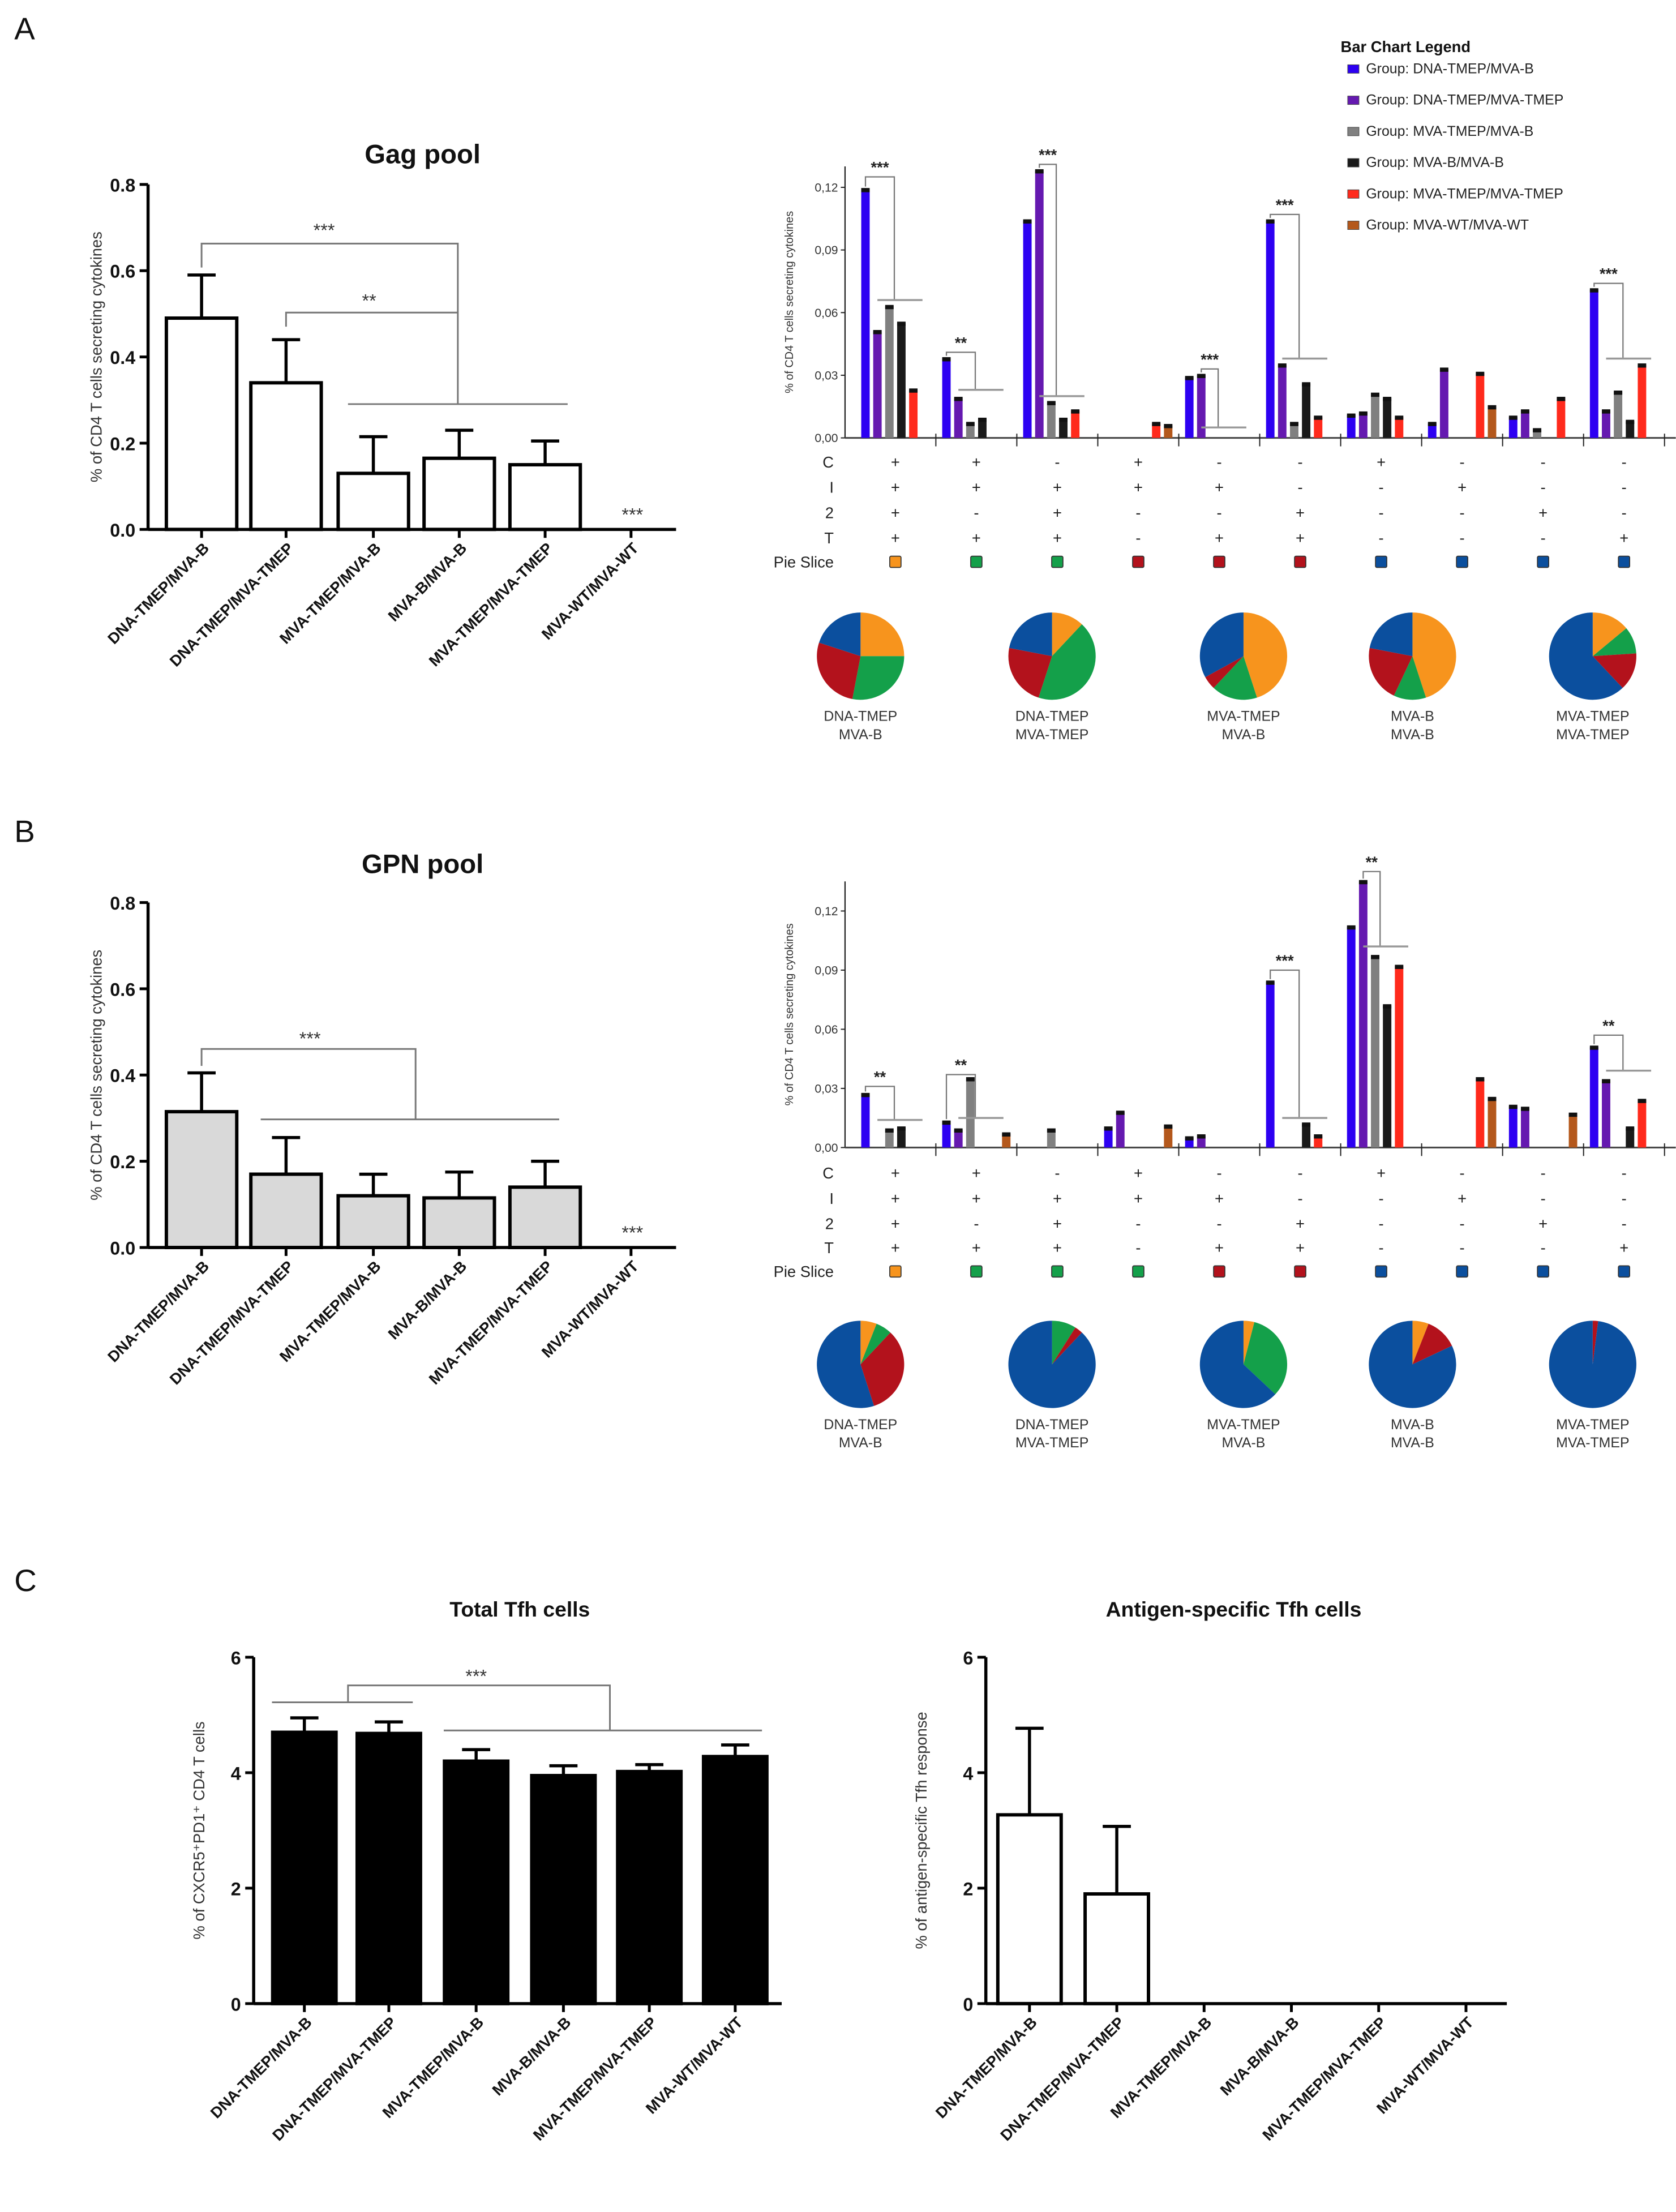 This screenshot has width=1676, height=2212. What do you see at coordinates (122, 1076) in the screenshot?
I see `y-tick-label: 0.4` at bounding box center [122, 1076].